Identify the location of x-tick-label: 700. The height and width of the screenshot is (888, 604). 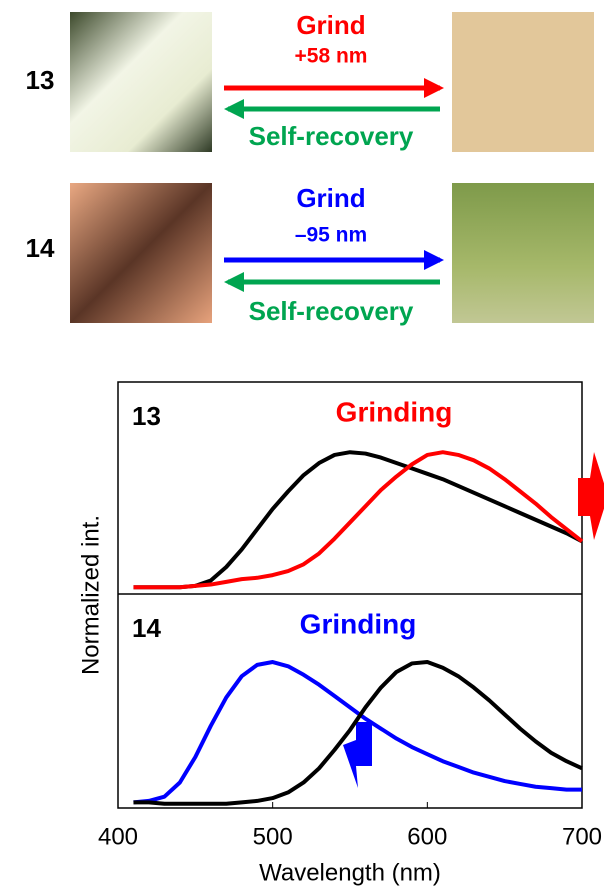
(582, 836).